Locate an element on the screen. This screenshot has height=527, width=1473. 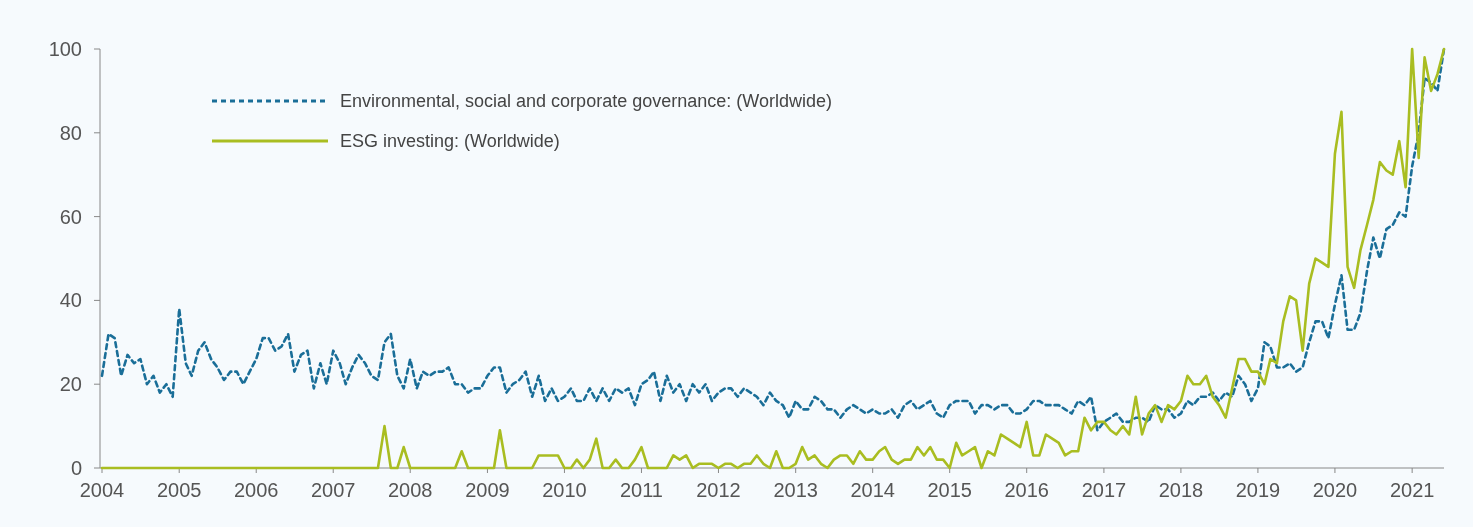
x-tick-label: 2018 is located at coordinates (1181, 490).